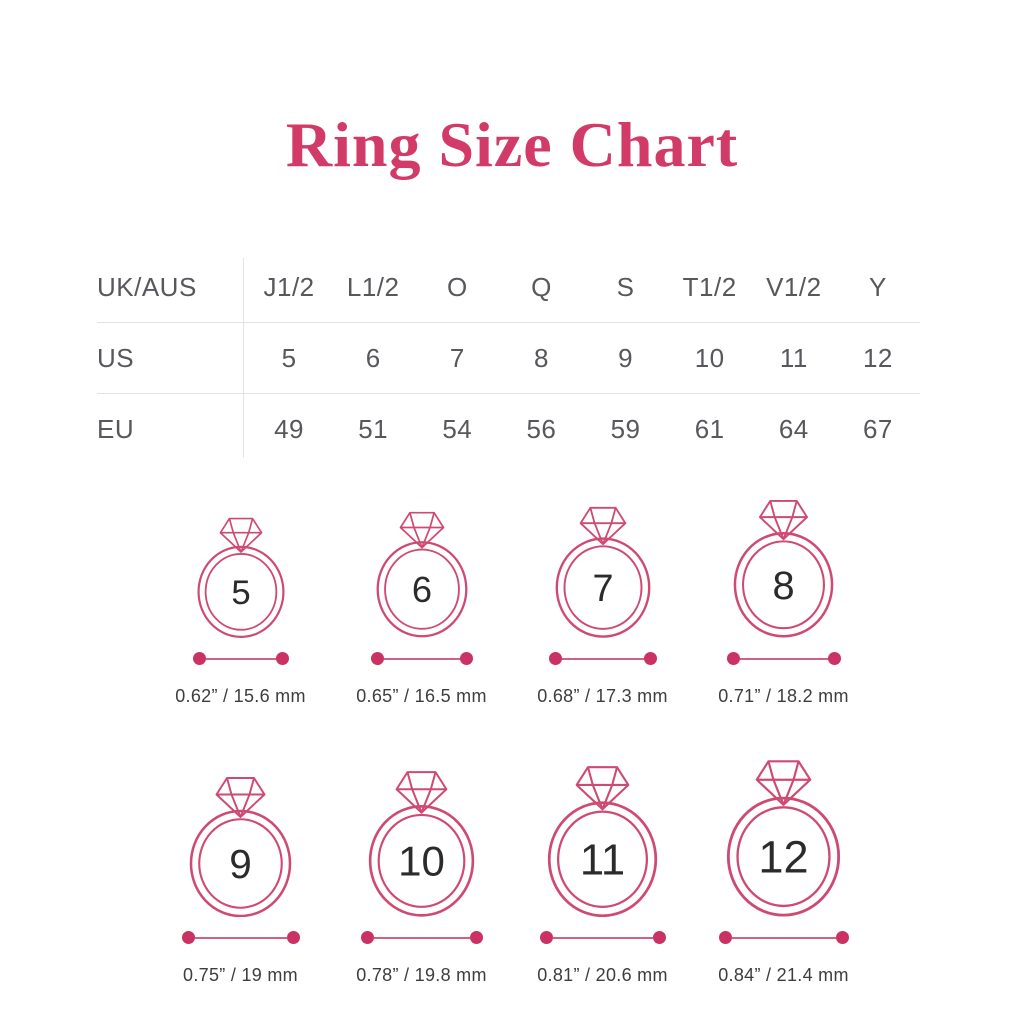 This screenshot has width=1024, height=1024. I want to click on ring-size-card-8: 8 0.71” / 18.2 mm, so click(783, 603).